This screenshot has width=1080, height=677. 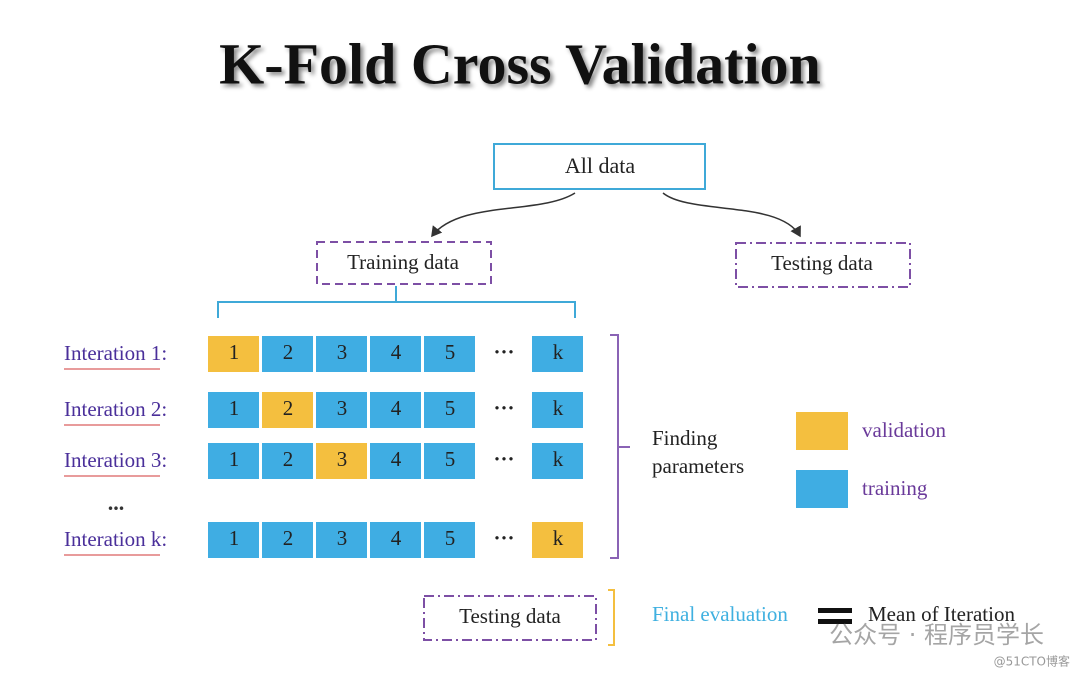 I want to click on legend-label: validation, so click(x=904, y=430).